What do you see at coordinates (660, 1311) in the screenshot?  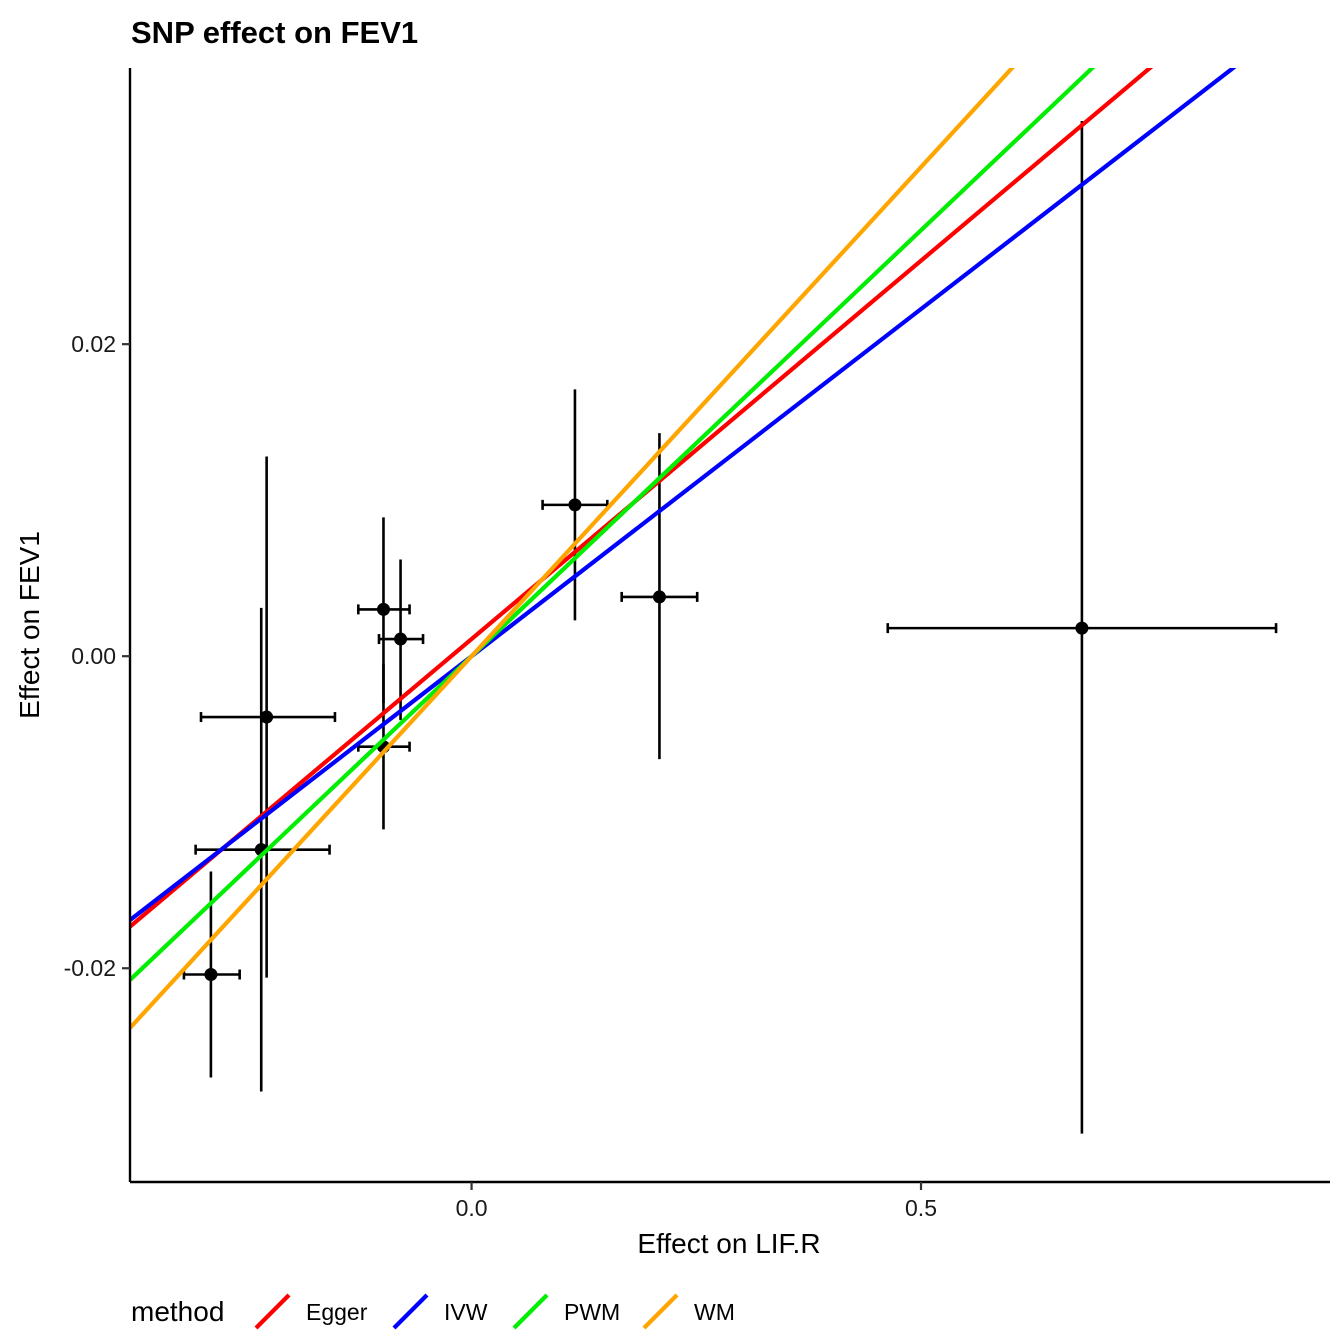 I see `legend-key-wm` at bounding box center [660, 1311].